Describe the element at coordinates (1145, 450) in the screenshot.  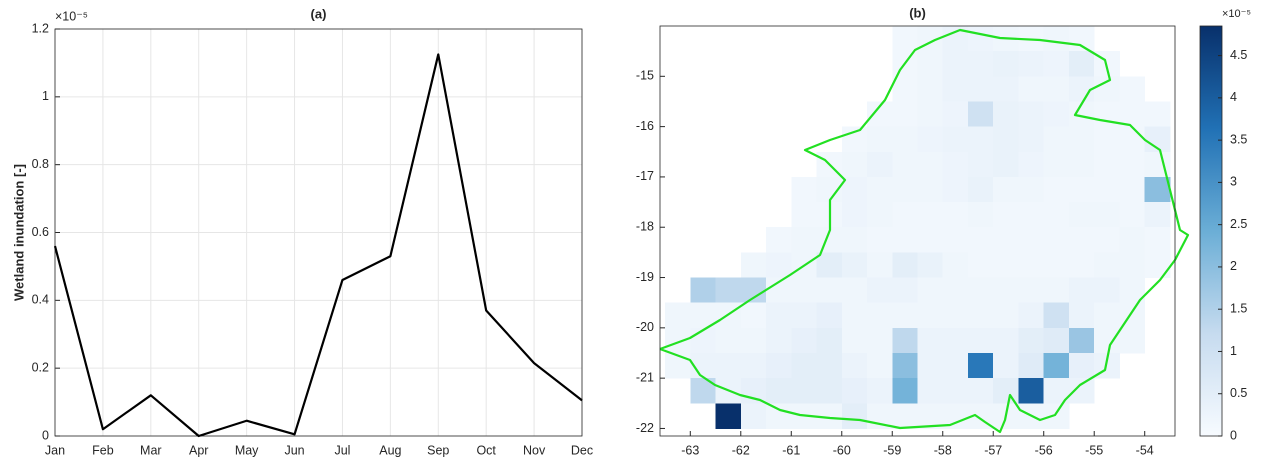
I see `x-tick-label: -54` at that location.